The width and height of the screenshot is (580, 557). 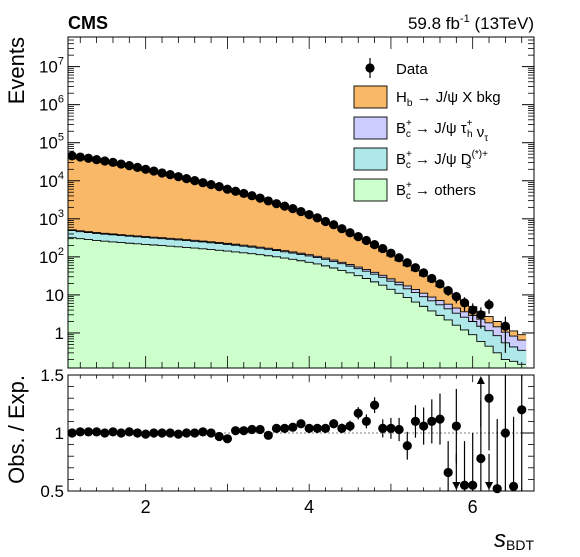 What do you see at coordinates (436, 191) in the screenshot?
I see `legend-series-label: B+ c → others` at bounding box center [436, 191].